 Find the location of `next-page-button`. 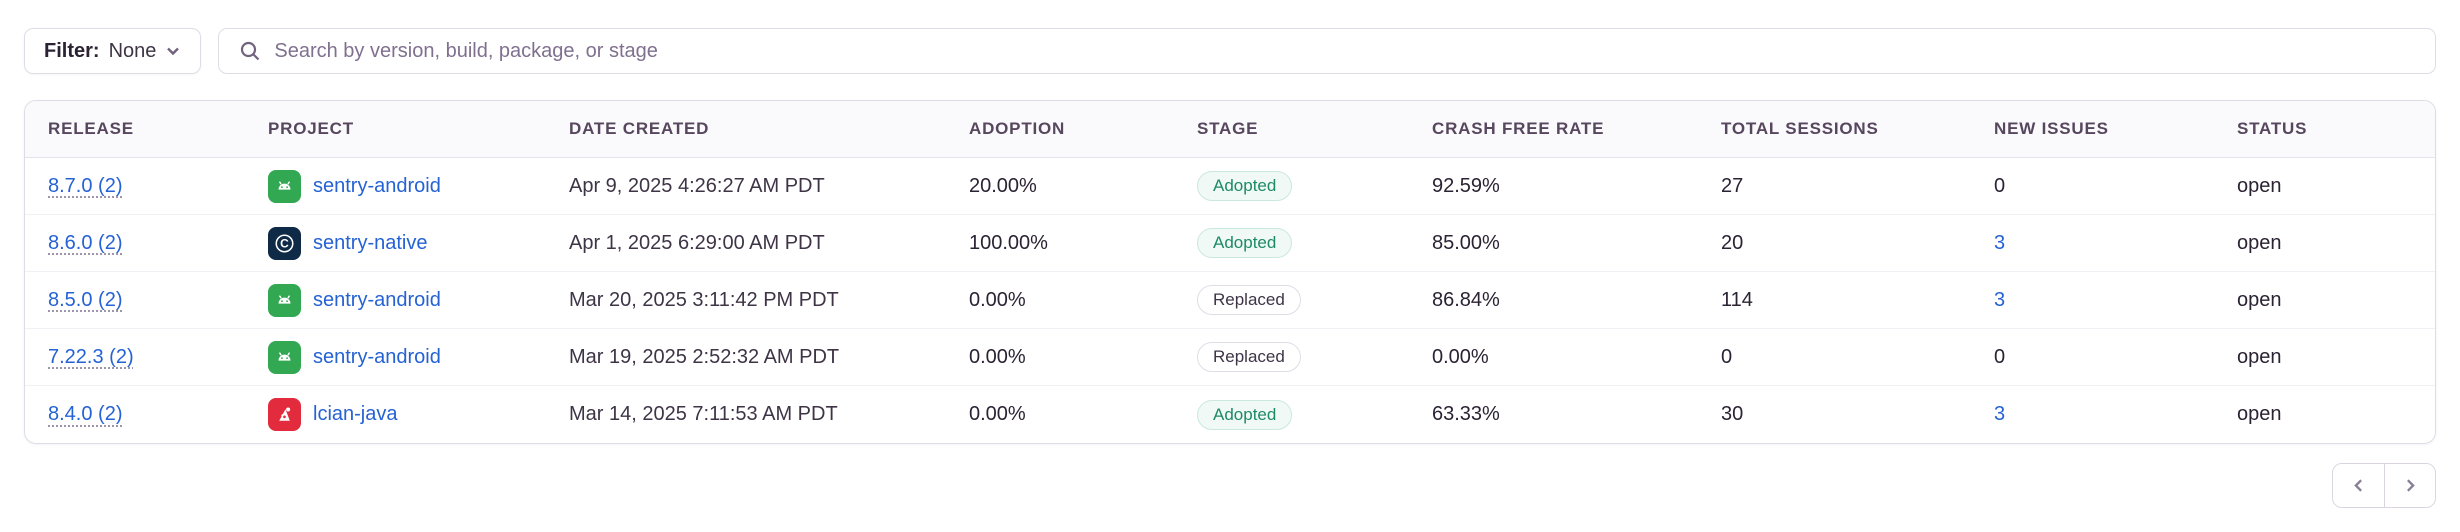

next-page-button is located at coordinates (2409, 485).